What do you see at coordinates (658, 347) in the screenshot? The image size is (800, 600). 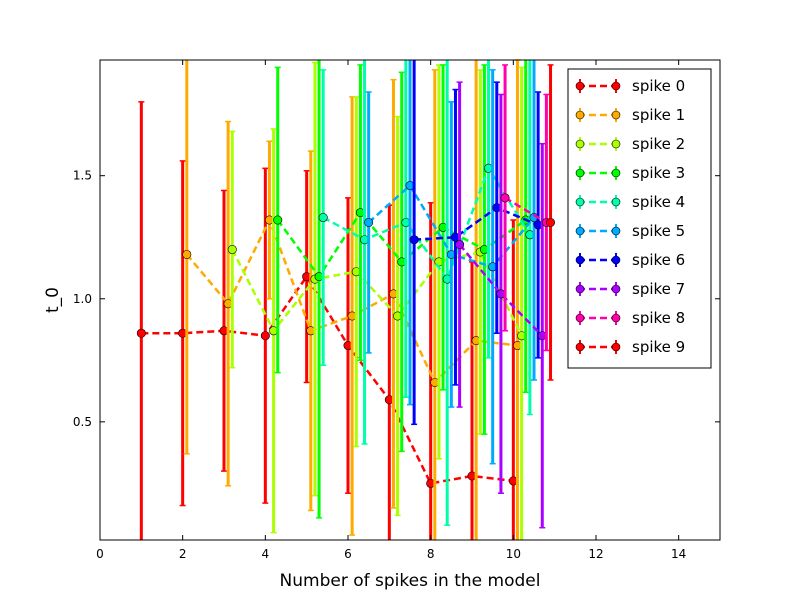 I see `legend-label: spike 9` at bounding box center [658, 347].